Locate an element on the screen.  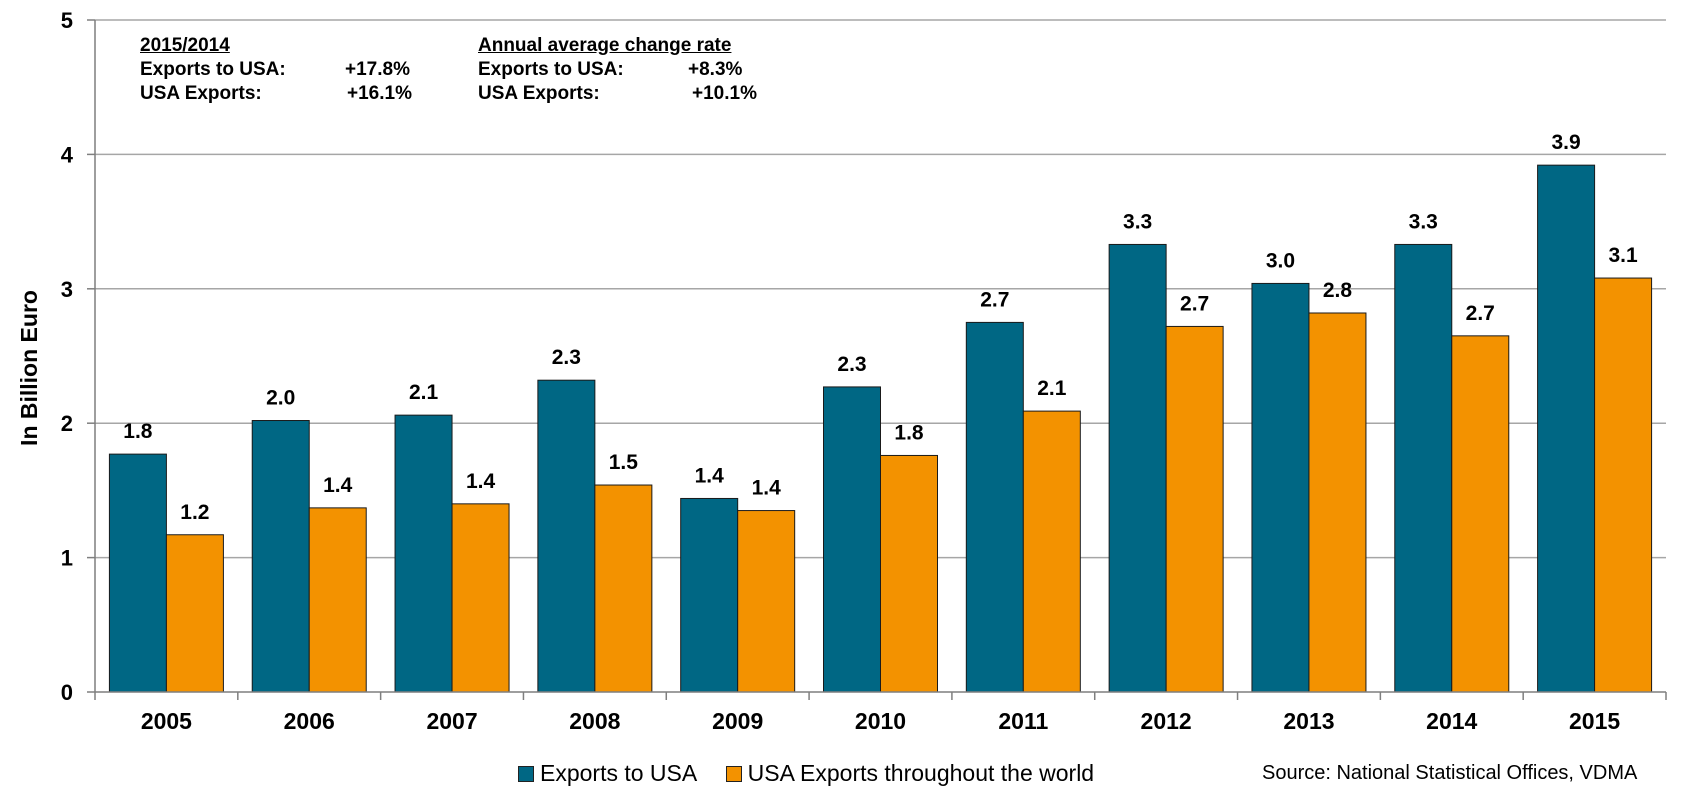
x-tick-label: 2015 is located at coordinates (1594, 721).